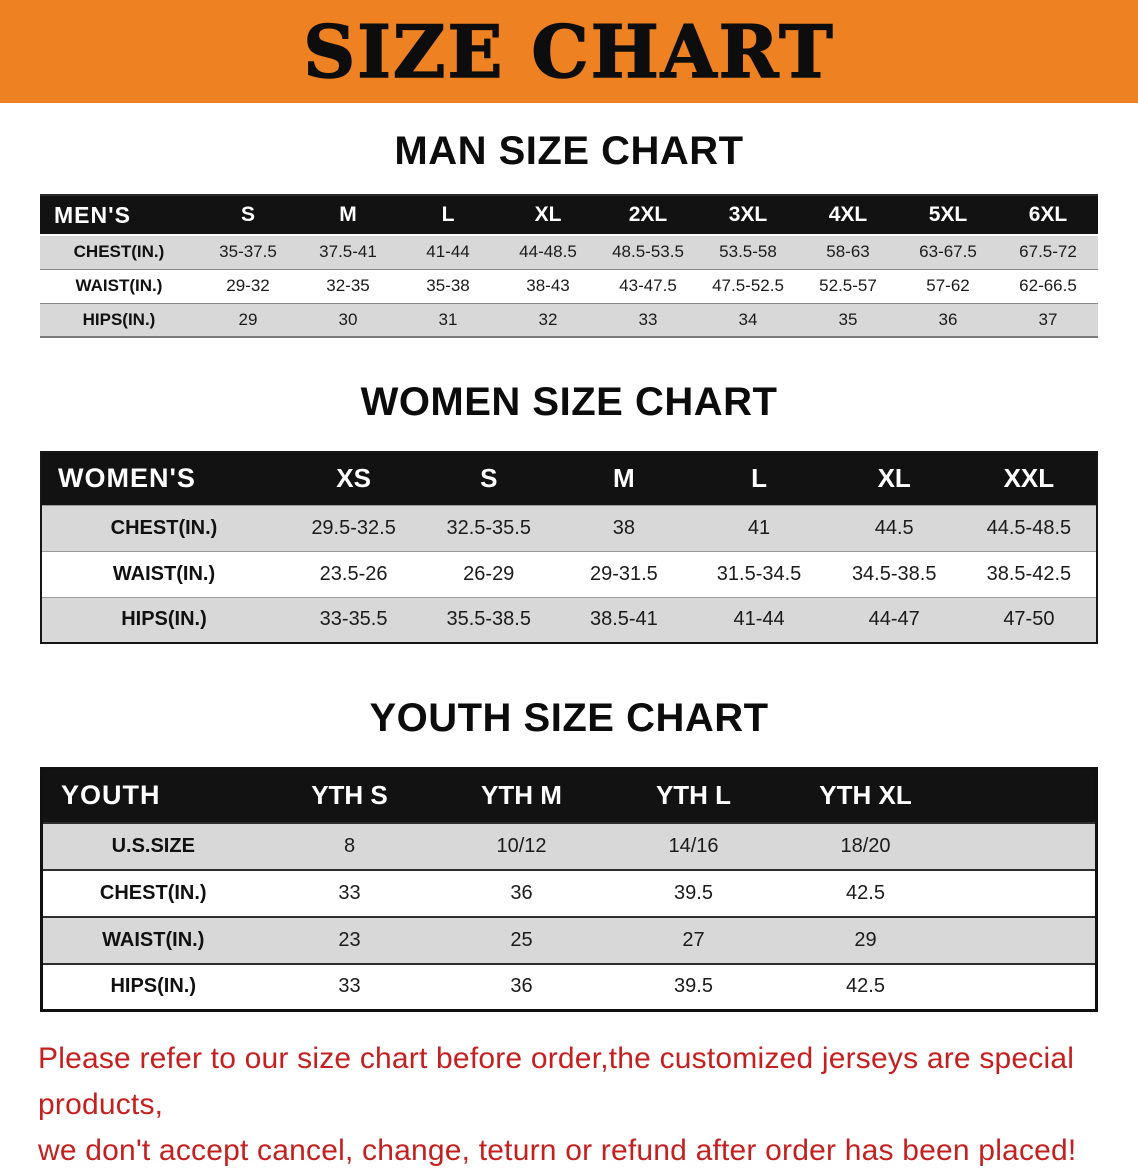  I want to click on size-cell: 37, so click(1048, 319).